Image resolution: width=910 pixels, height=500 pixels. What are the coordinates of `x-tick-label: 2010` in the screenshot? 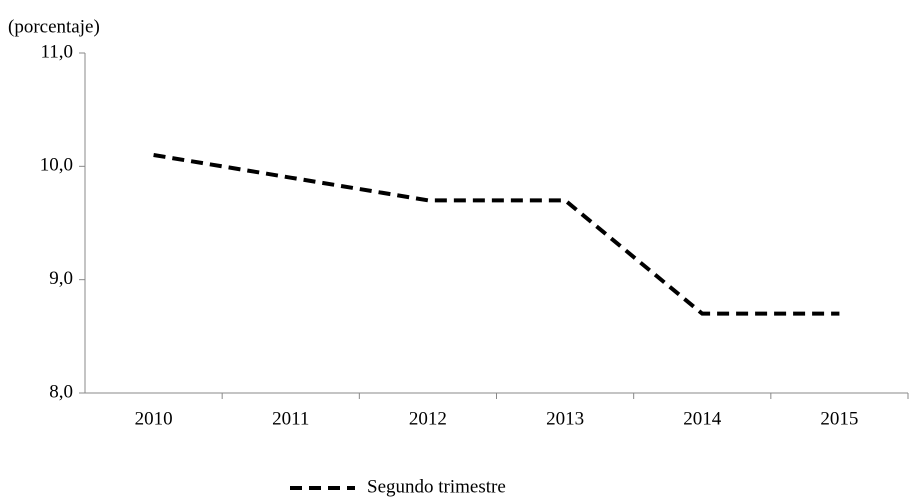 It's located at (154, 418).